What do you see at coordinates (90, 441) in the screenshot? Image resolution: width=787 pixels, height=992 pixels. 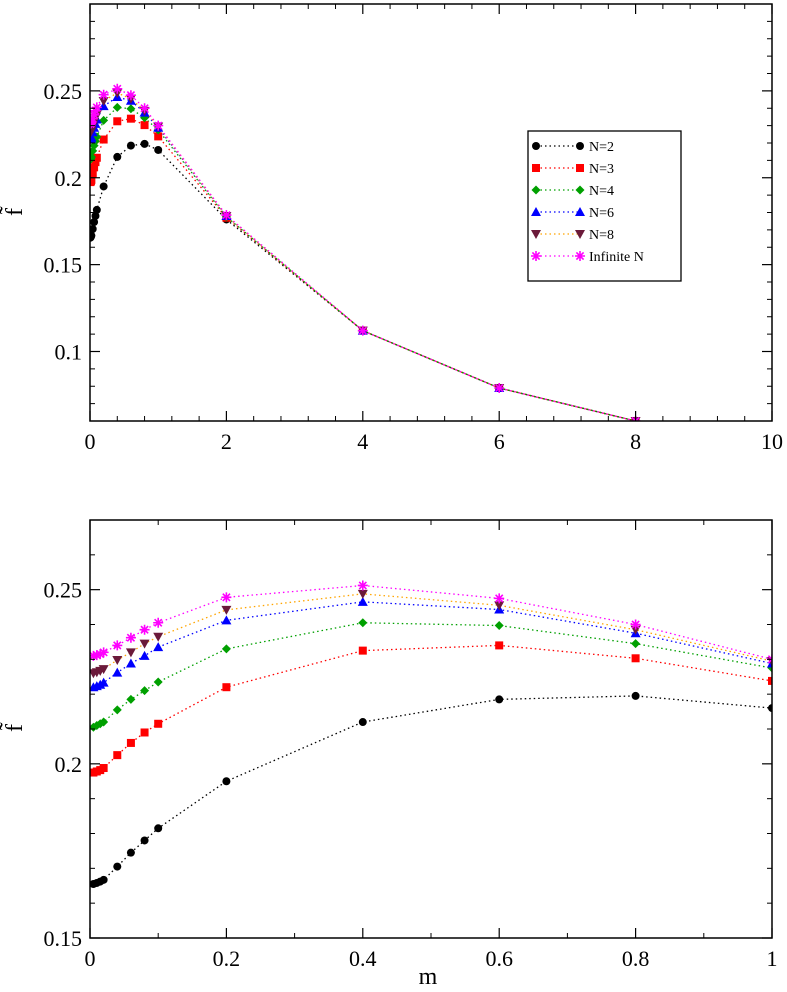 I see `x-tick-label: 0` at bounding box center [90, 441].